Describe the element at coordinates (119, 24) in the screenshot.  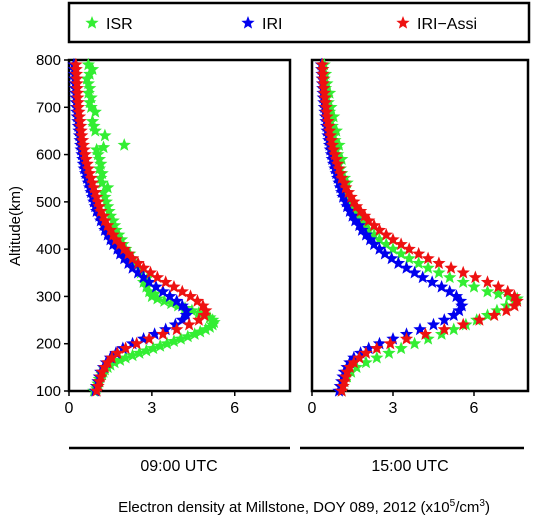
I see `legend-label: ISR` at that location.